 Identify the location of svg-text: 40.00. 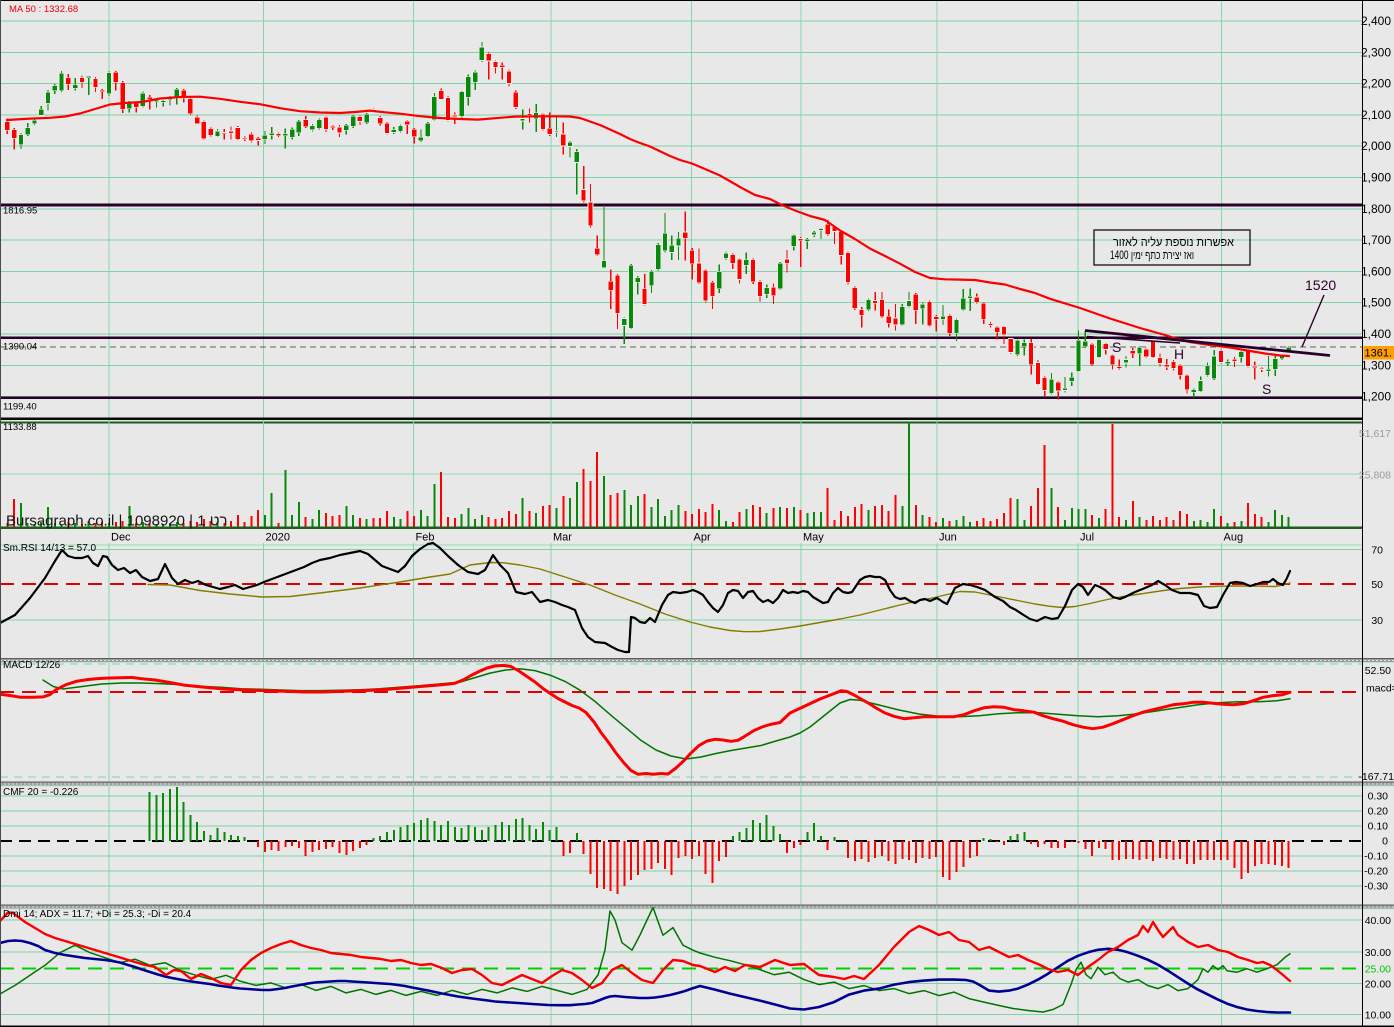
(1378, 921).